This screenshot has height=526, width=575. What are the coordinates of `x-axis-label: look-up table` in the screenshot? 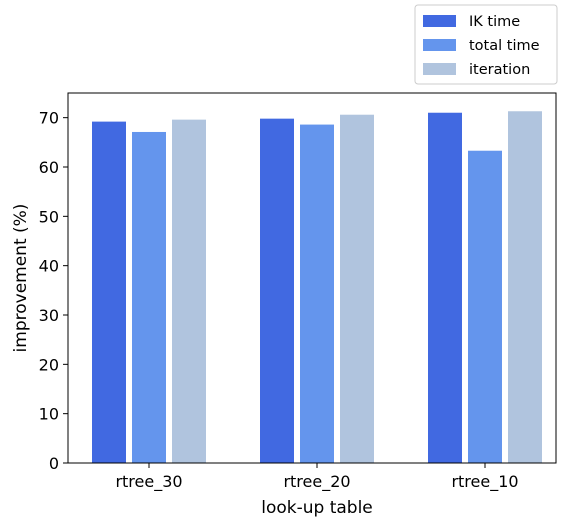 It's located at (317, 508).